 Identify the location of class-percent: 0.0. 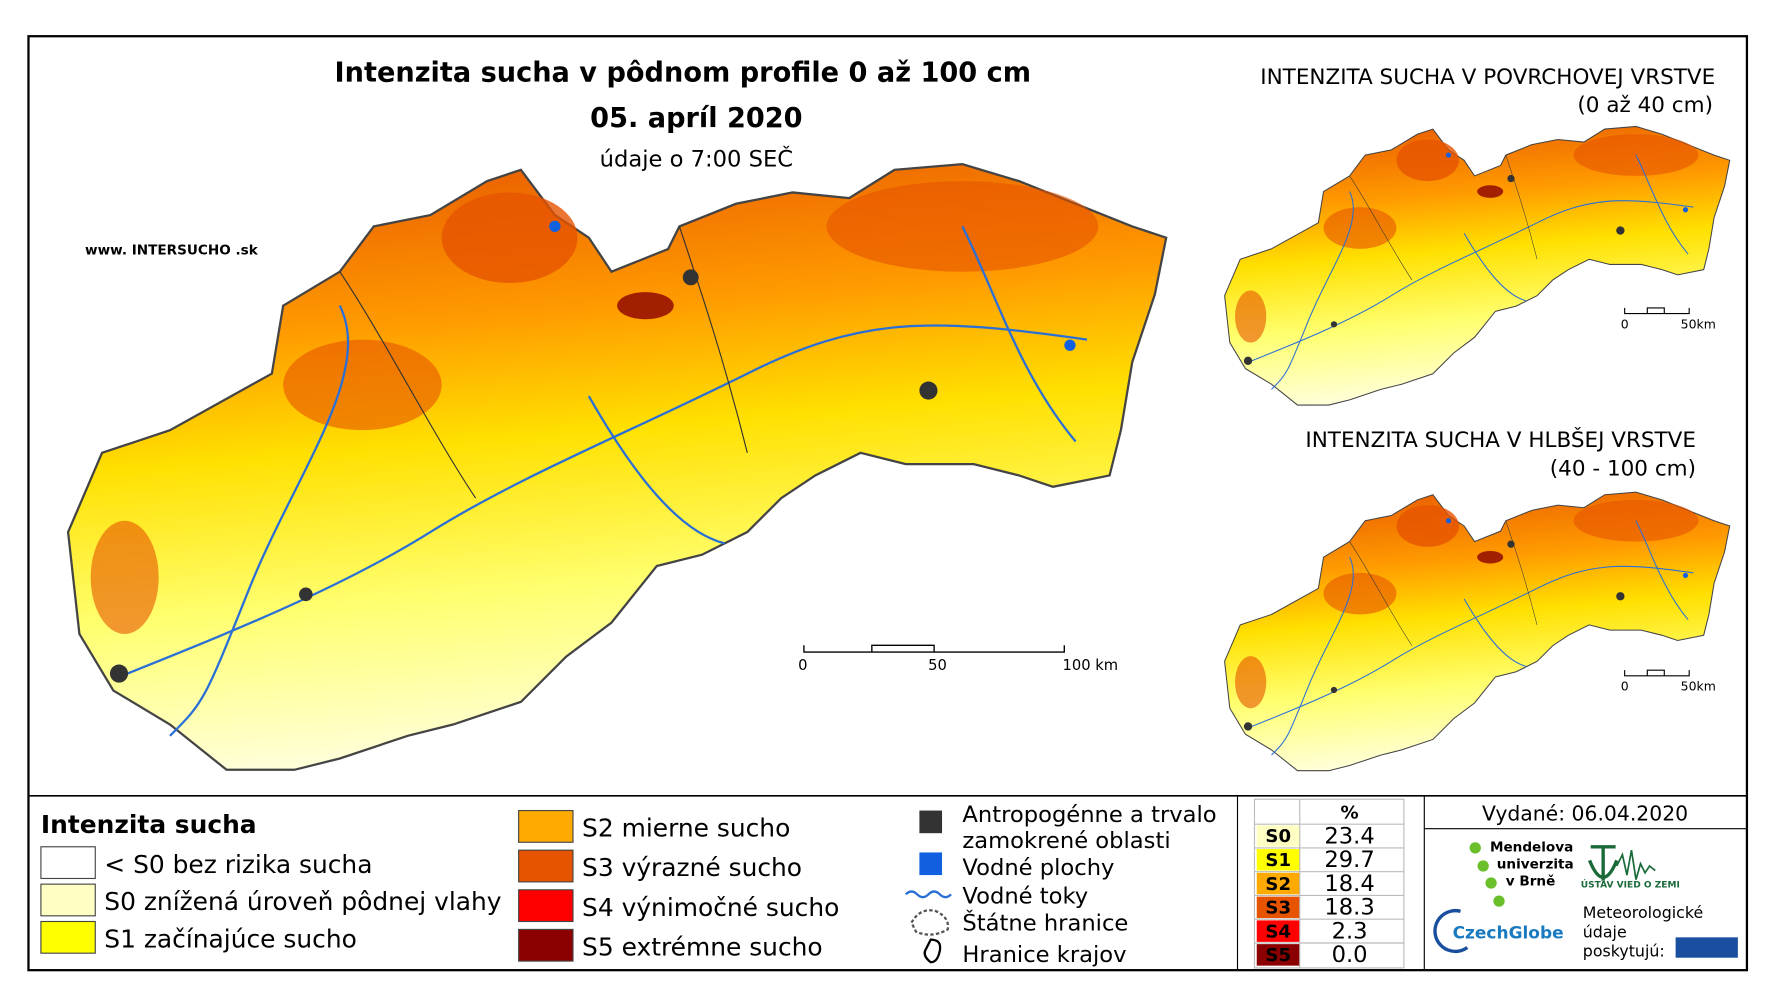
(1350, 955).